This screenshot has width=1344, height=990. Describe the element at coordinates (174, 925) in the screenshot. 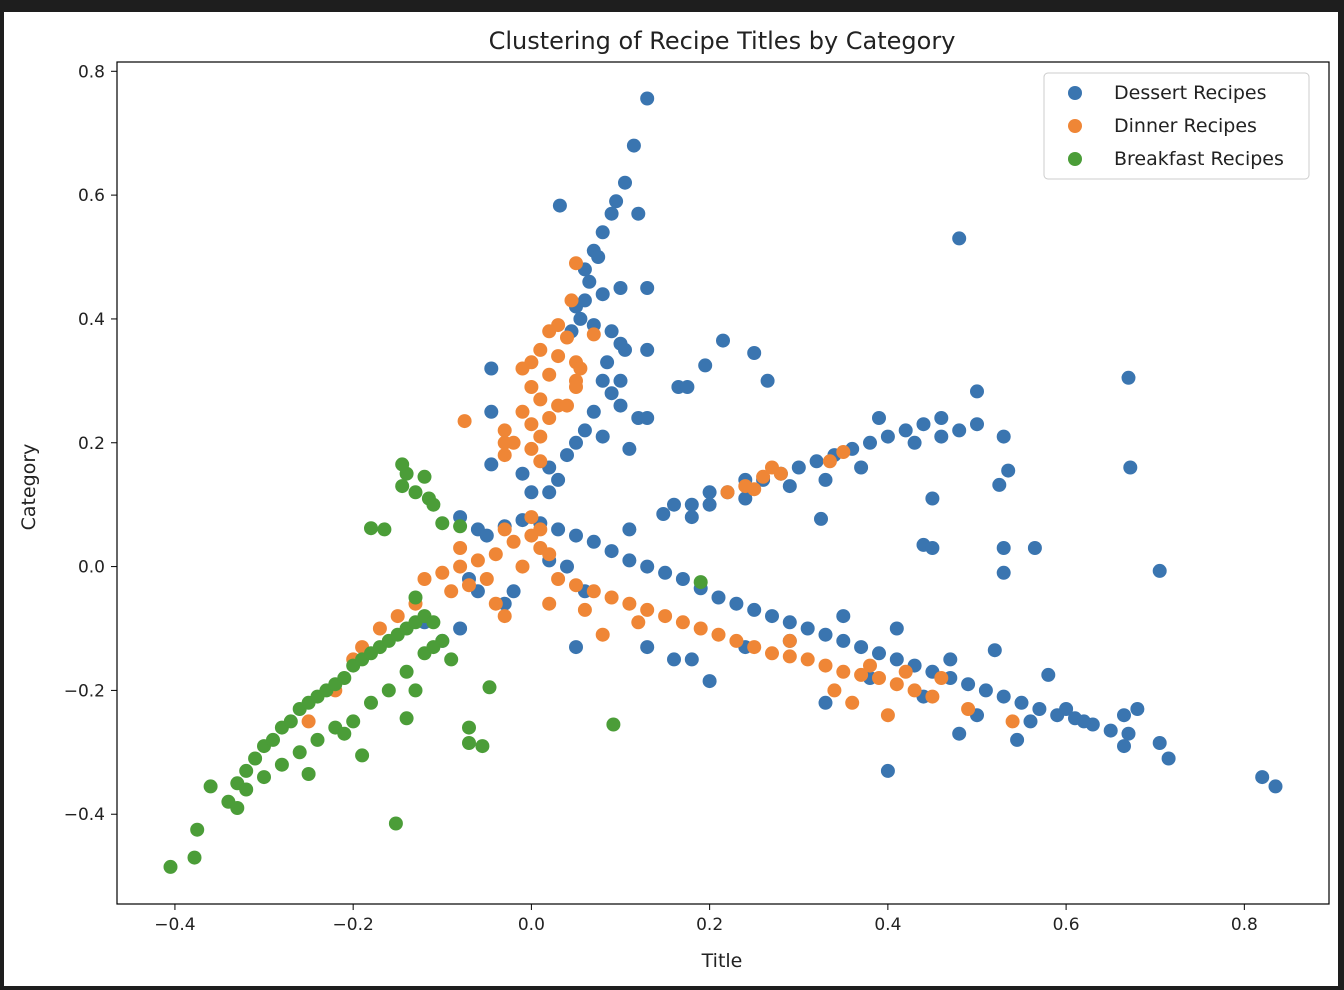

I see `x-tick-label-0: −0.4` at that location.